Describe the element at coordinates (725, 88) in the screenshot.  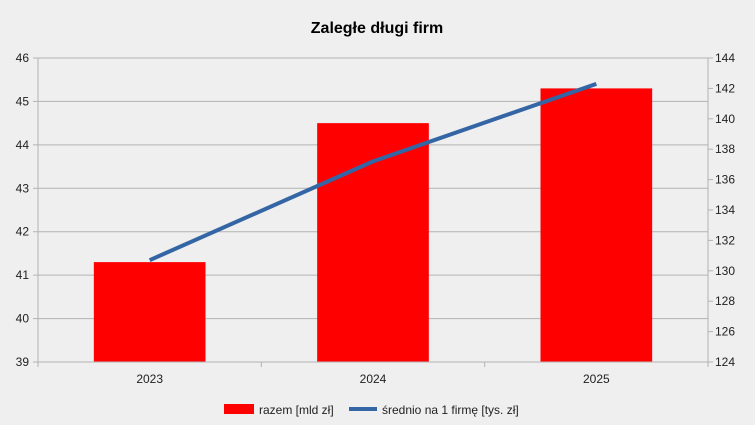
I see `right-tick-label: 142` at that location.